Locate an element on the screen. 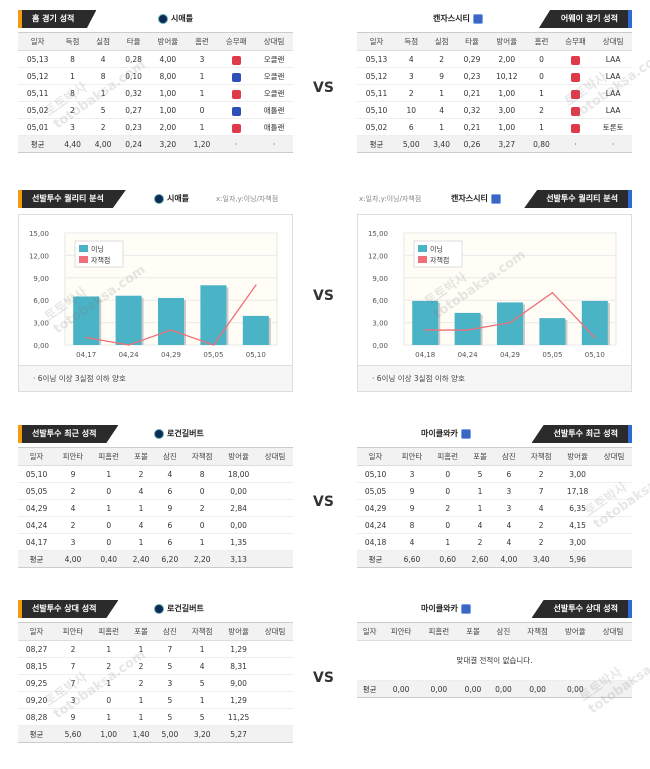 This screenshot has width=650, height=769. table-cell: 3,00 is located at coordinates (578, 542).